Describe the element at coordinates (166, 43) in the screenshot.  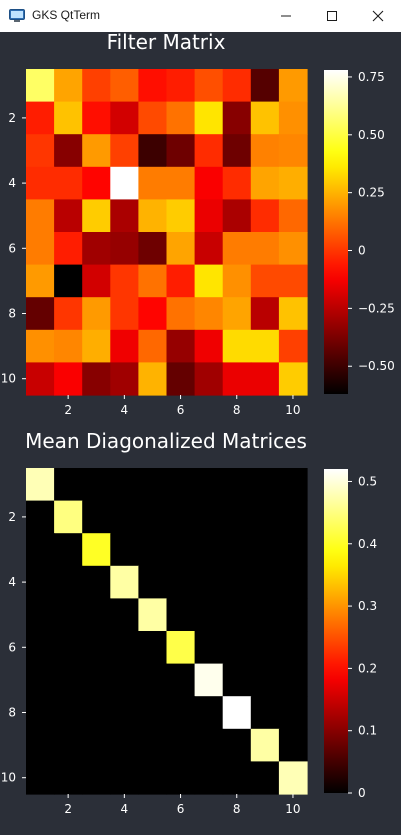
I see `chart-title: Filter Matrix` at that location.